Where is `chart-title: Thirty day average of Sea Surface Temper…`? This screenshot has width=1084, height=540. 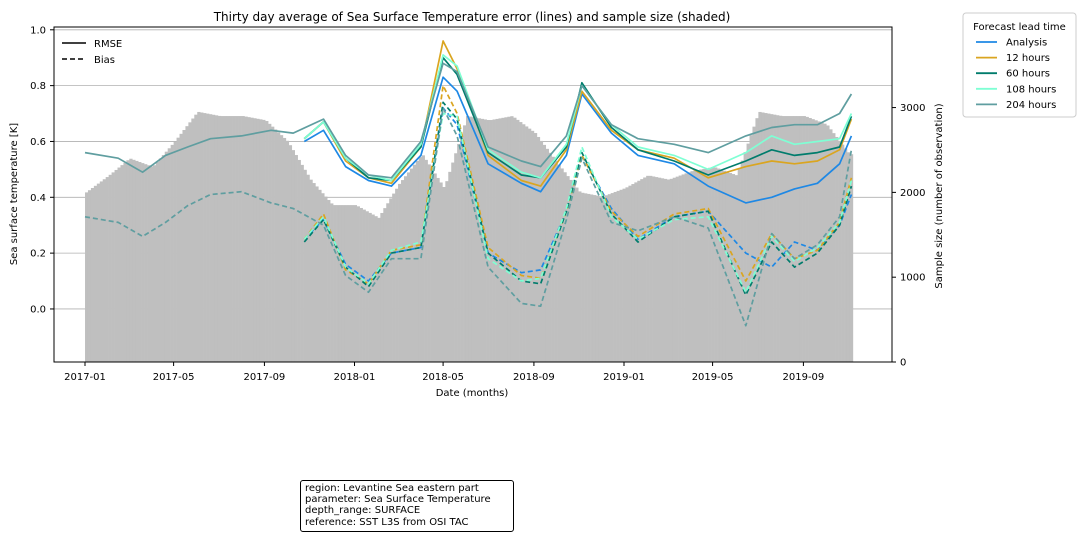
chart-title: Thirty day average of Sea Surface Temper… is located at coordinates (472, 17).